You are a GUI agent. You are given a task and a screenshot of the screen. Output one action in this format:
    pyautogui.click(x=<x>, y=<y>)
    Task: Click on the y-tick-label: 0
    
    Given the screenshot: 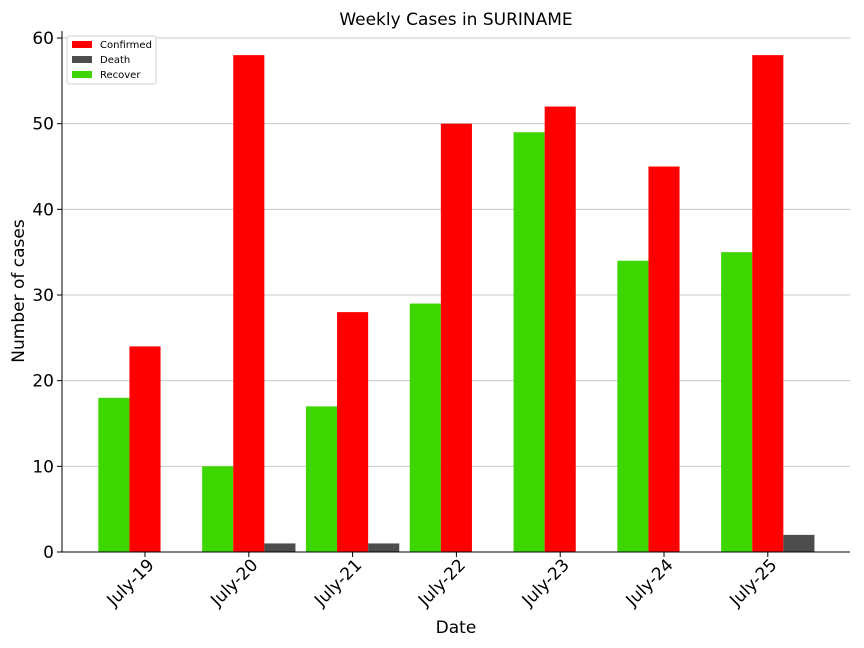 What is the action you would take?
    pyautogui.click(x=48, y=553)
    